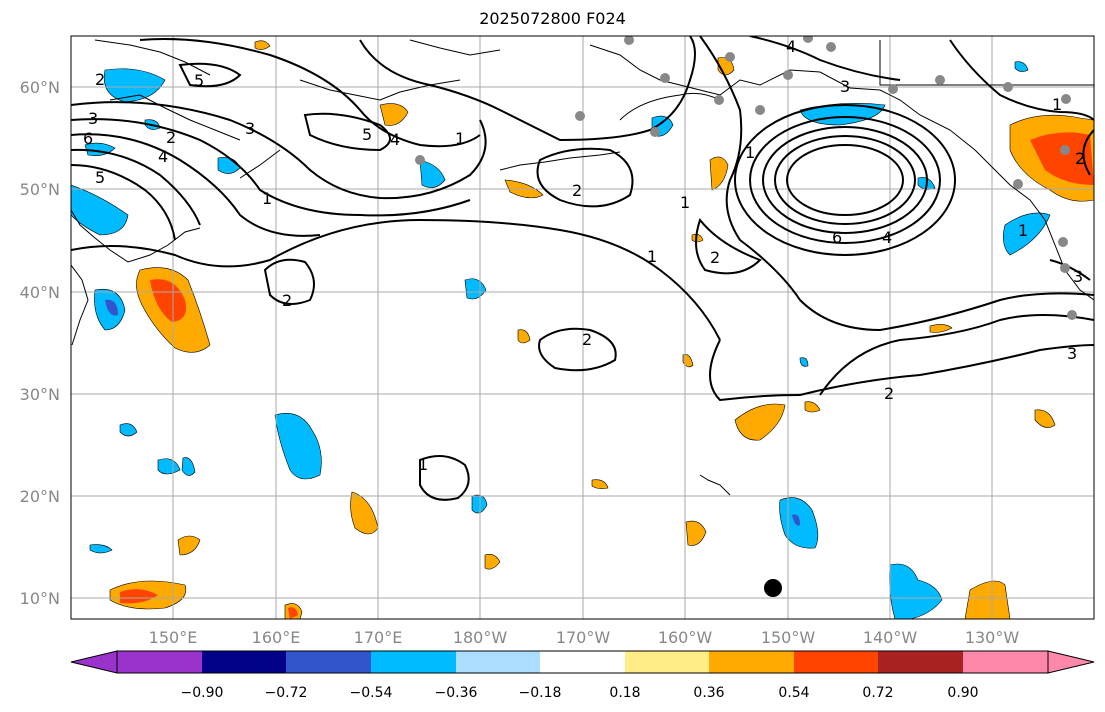 The image size is (1105, 712). I want to click on lat-label: 30°N, so click(40, 394).